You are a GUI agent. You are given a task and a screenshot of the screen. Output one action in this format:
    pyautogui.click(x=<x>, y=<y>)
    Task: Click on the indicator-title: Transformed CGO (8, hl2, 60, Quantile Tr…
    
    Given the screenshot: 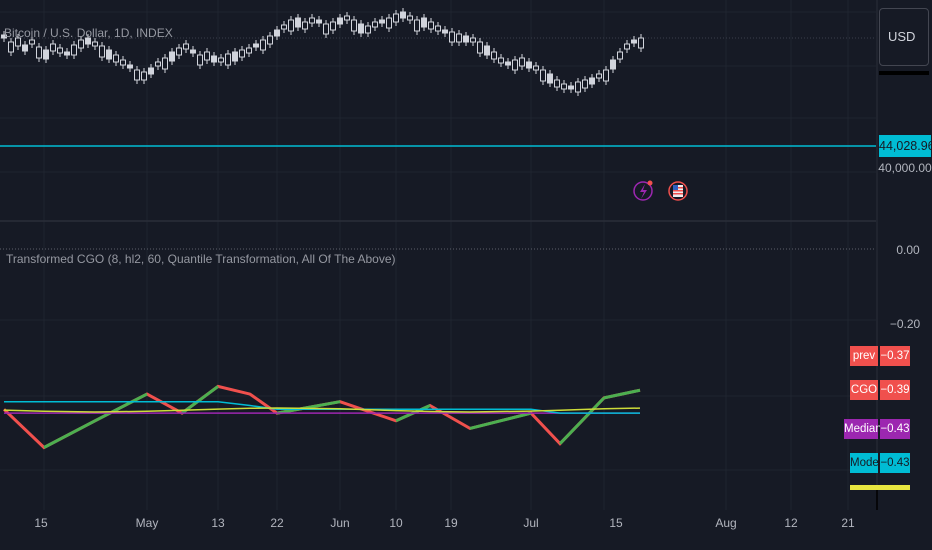 What is the action you would take?
    pyautogui.click(x=201, y=259)
    